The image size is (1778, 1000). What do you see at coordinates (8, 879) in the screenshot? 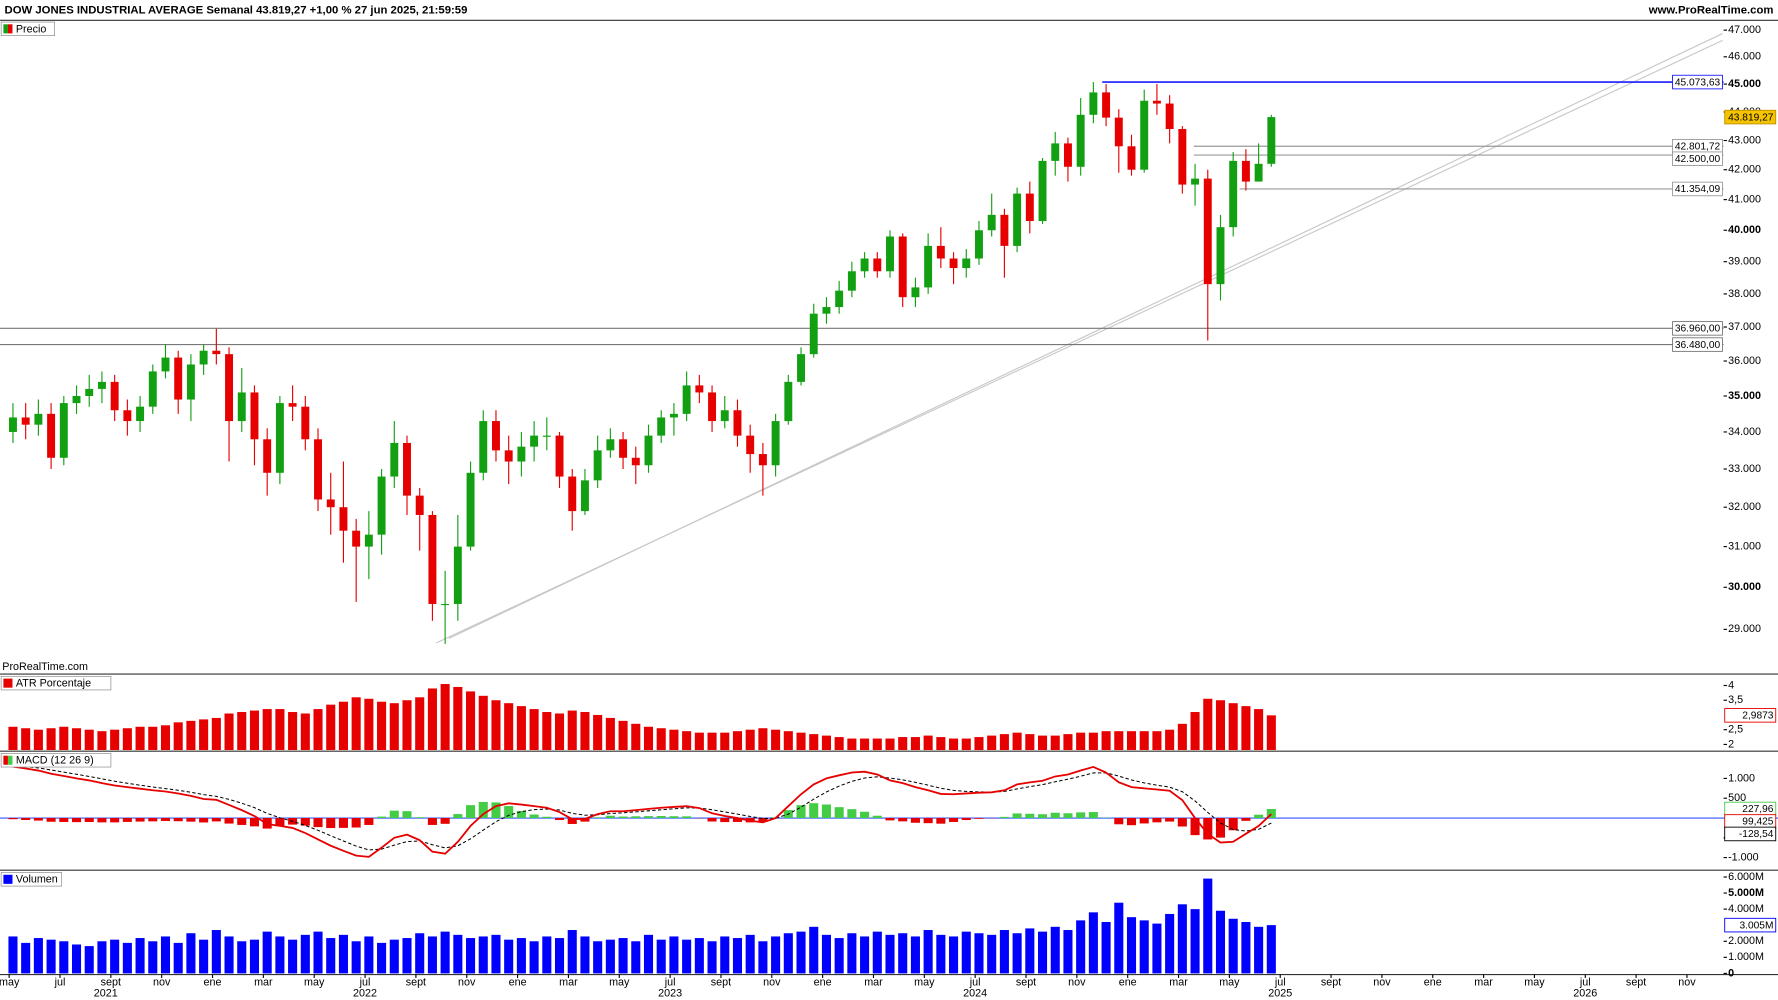
I see `panel-label-swatch` at bounding box center [8, 879].